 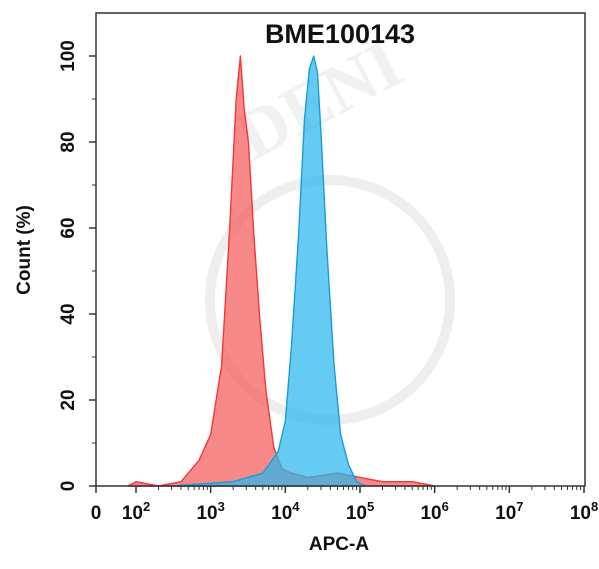 I want to click on y-tick-label: 0, so click(x=68, y=486).